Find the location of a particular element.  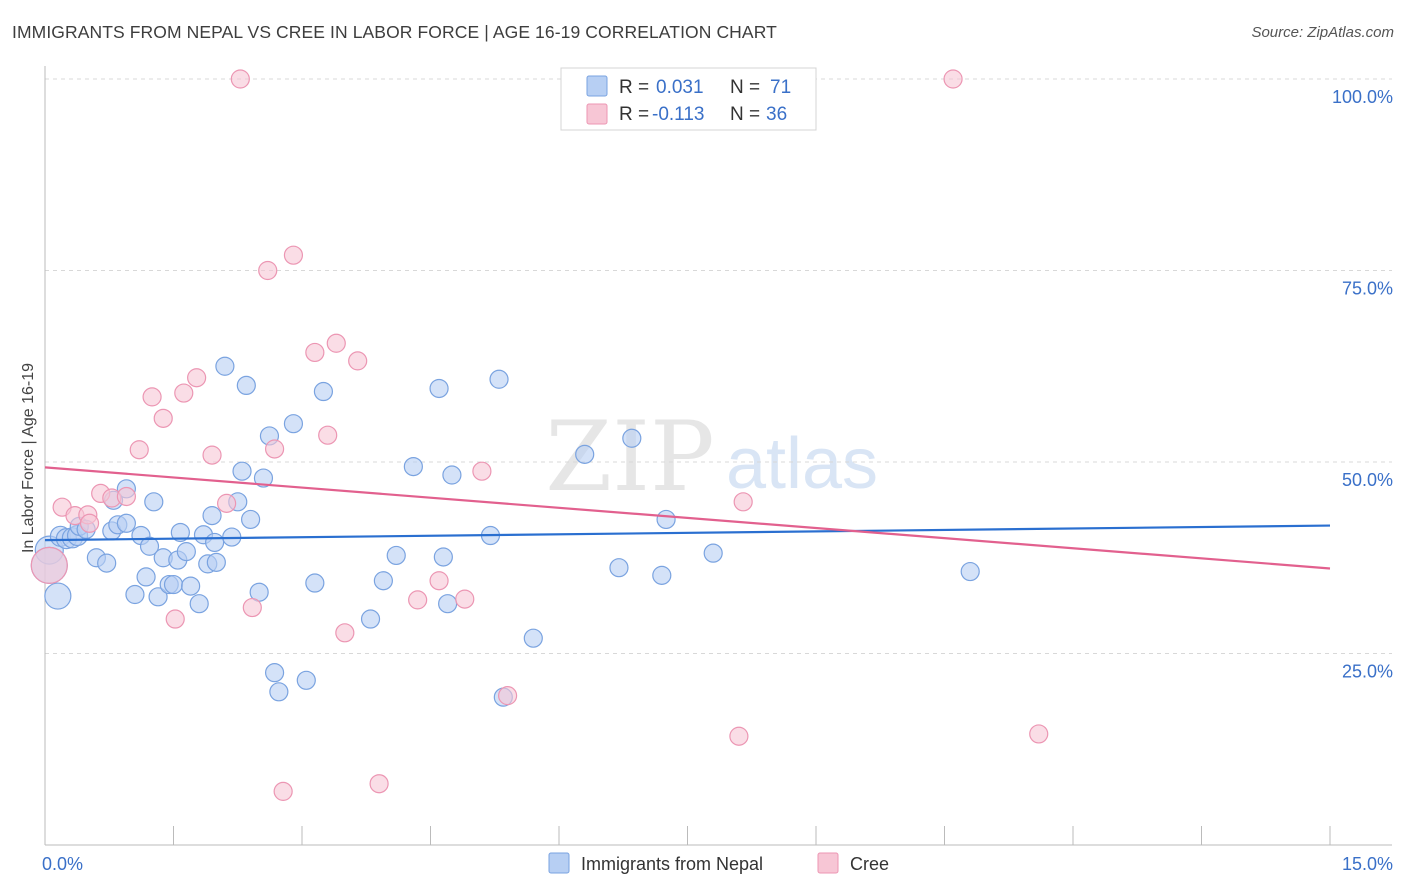

watermark-atlas: atlas is located at coordinates (802, 464).